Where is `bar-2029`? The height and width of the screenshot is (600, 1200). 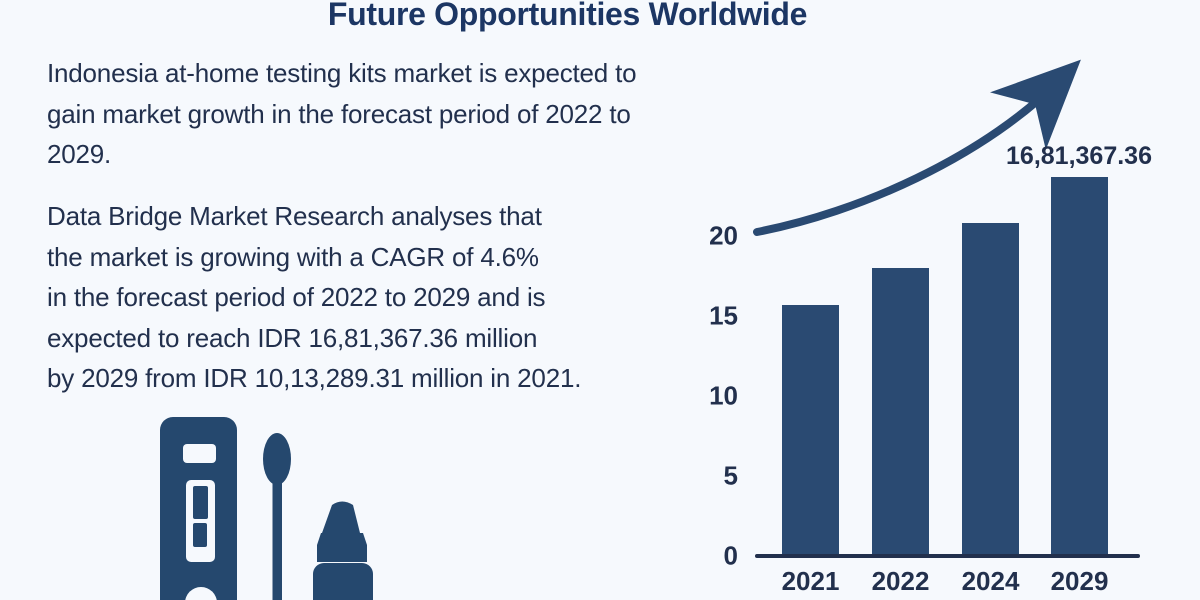 bar-2029 is located at coordinates (1079, 366).